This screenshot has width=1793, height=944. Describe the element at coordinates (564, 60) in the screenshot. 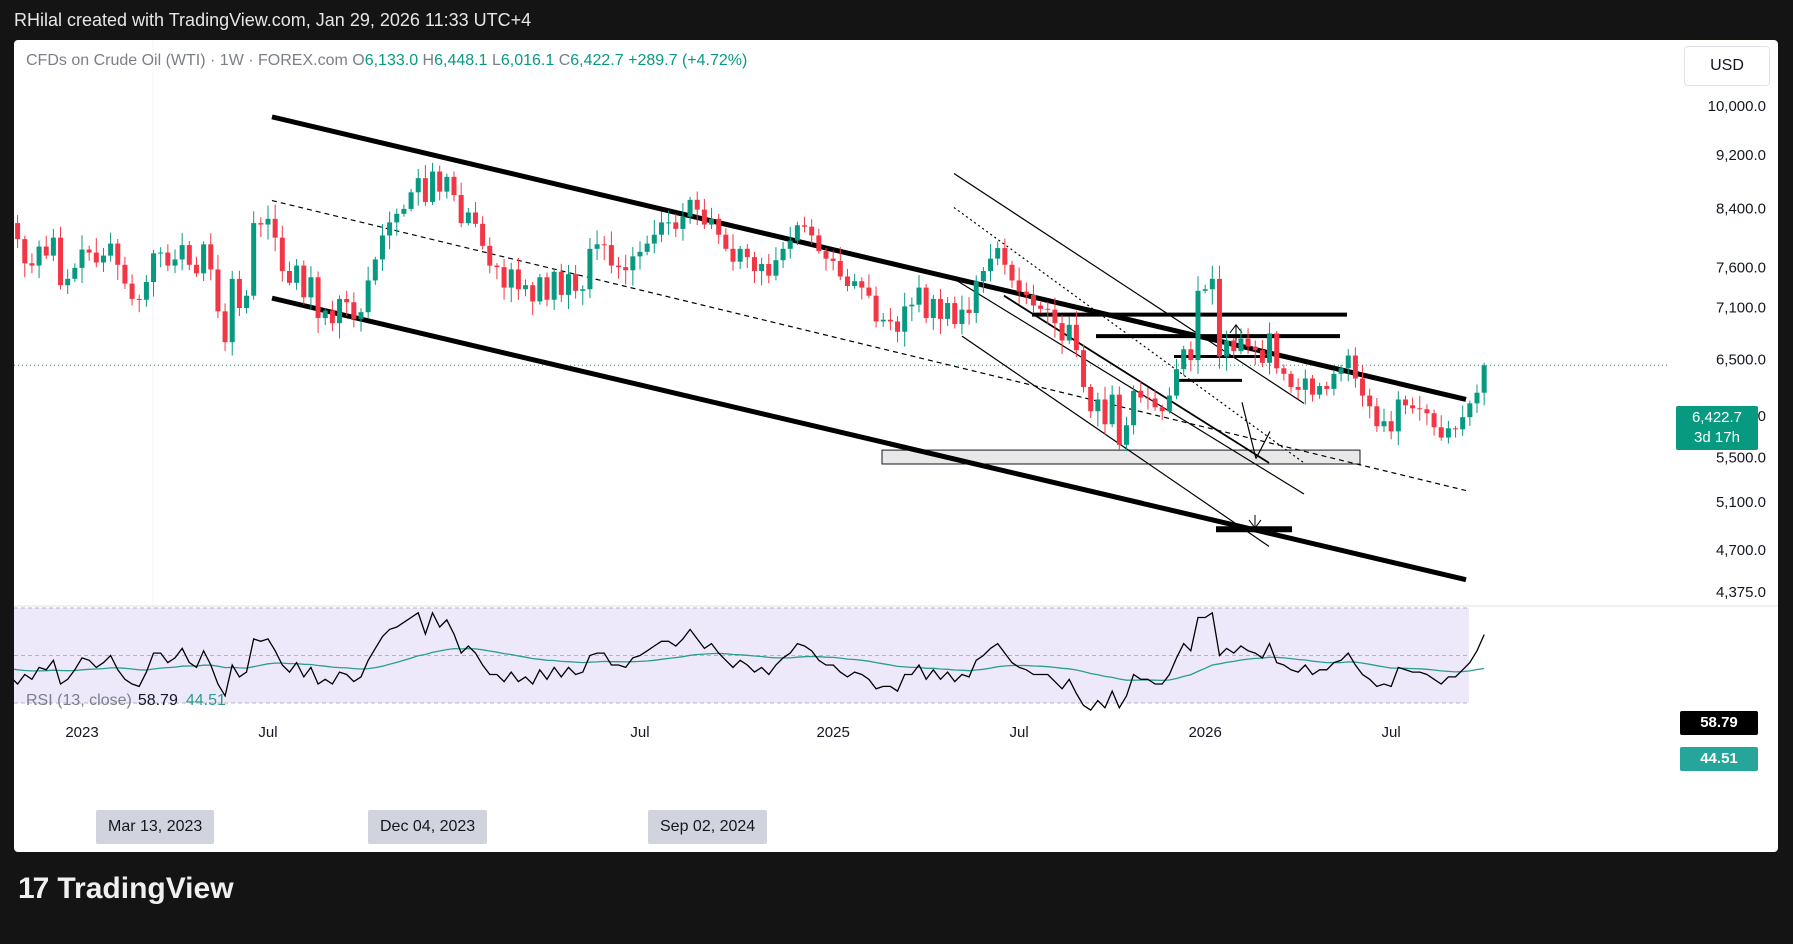

I see `close-label: C` at that location.